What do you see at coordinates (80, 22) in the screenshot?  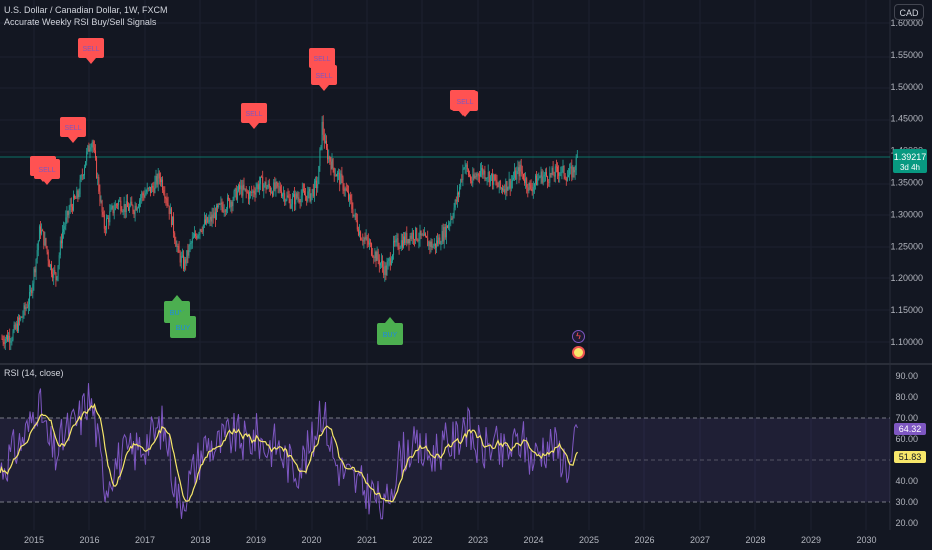 I see `indicator-title: Accurate Weekly RSI Buy/Sell Signals` at bounding box center [80, 22].